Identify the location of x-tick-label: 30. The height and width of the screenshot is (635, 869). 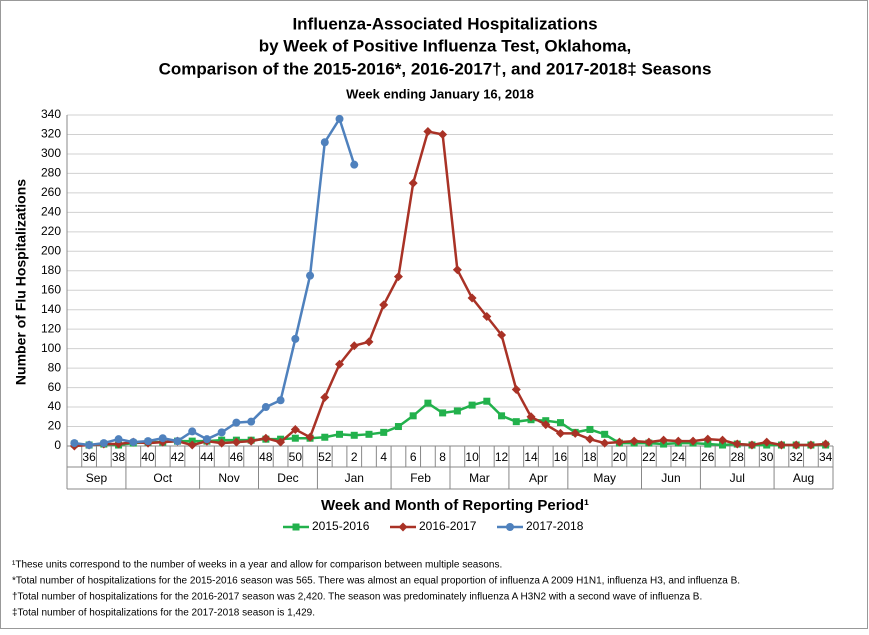
(767, 457).